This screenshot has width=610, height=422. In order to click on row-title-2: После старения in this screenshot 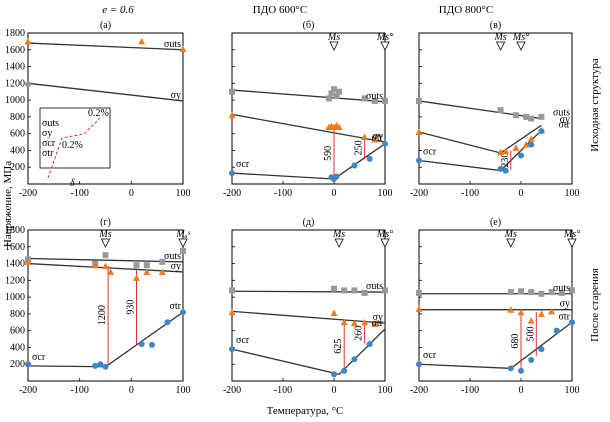, I will do `click(595, 305)`.